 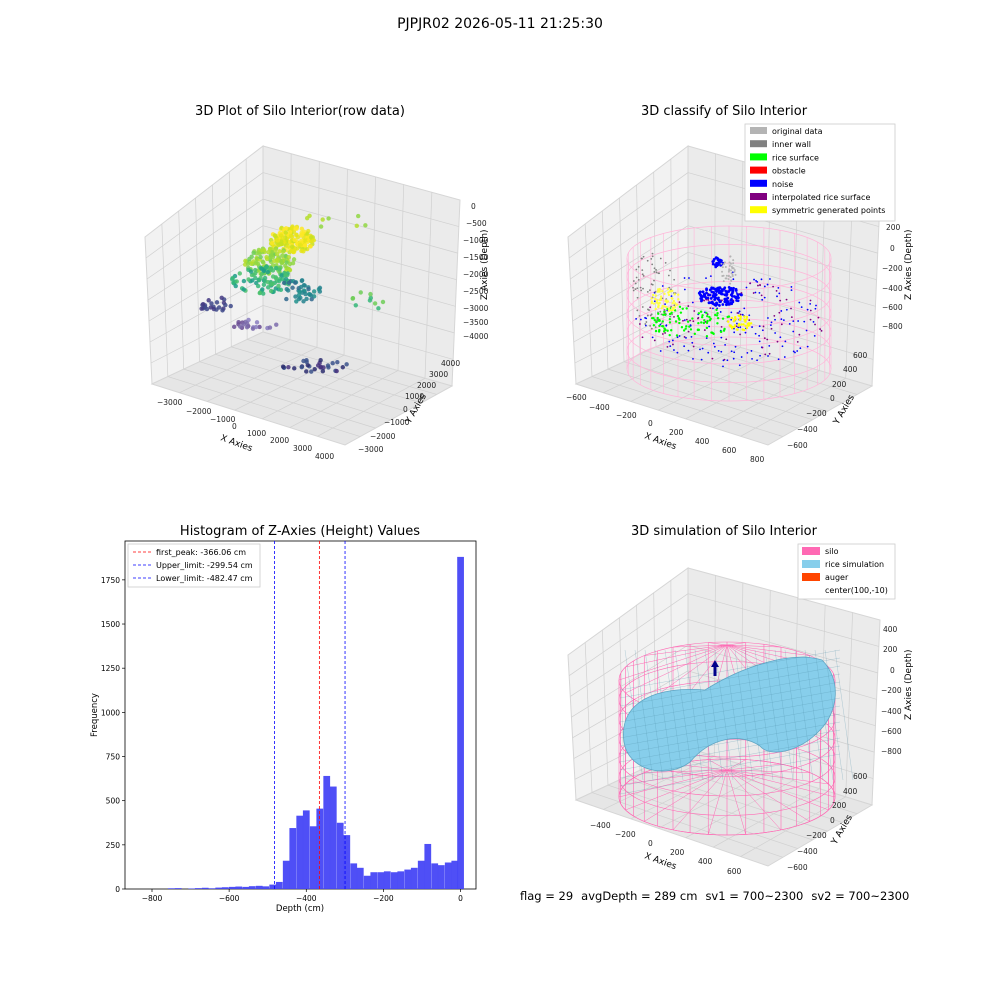 I want to click on z-tick: −600, so click(x=891, y=731).